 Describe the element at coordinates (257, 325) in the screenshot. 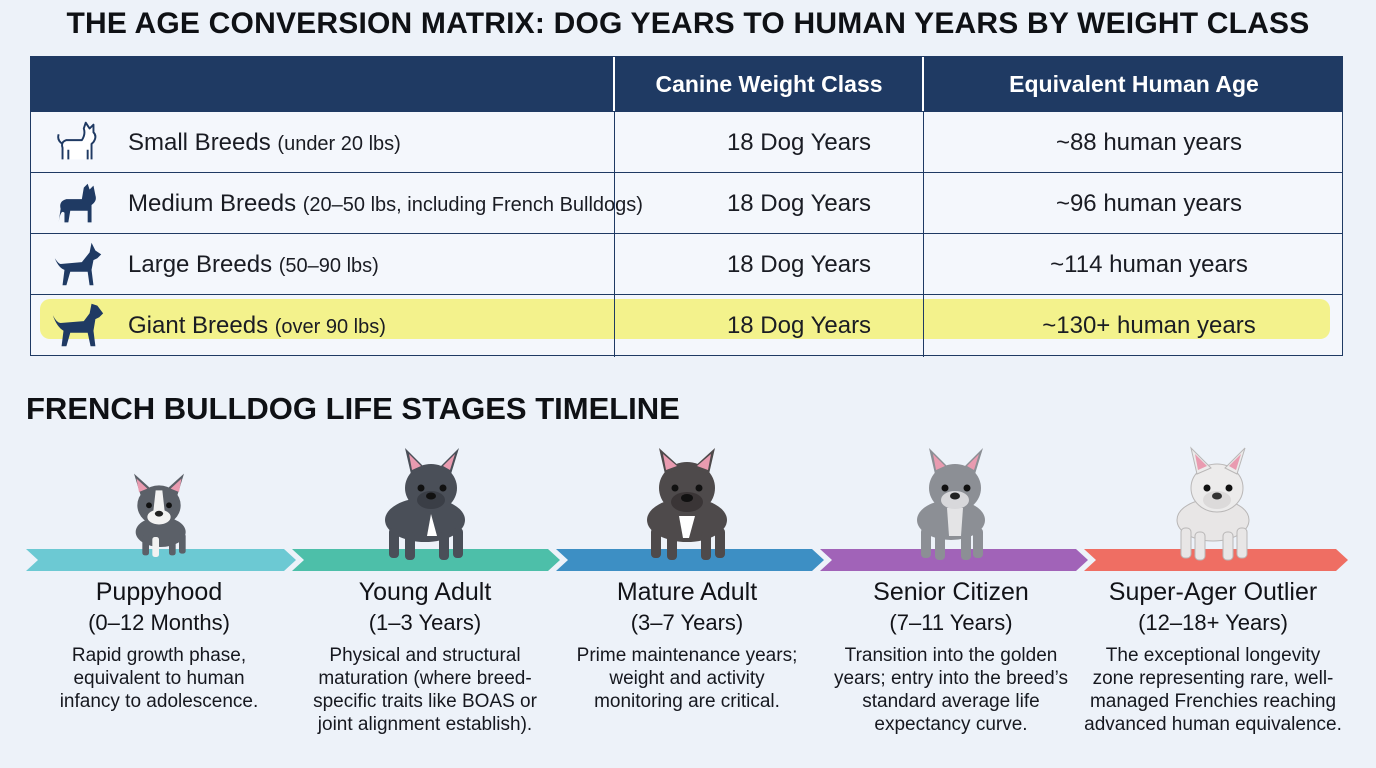

I see `breed-name: Giant Breeds (over 90 lbs)` at that location.